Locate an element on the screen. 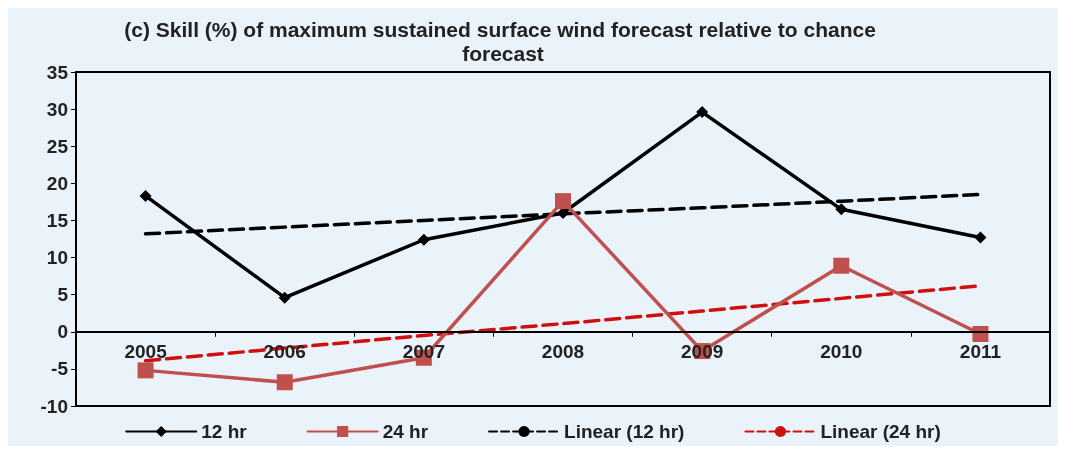 The height and width of the screenshot is (454, 1066). x-tick-label: 2005 is located at coordinates (146, 351).